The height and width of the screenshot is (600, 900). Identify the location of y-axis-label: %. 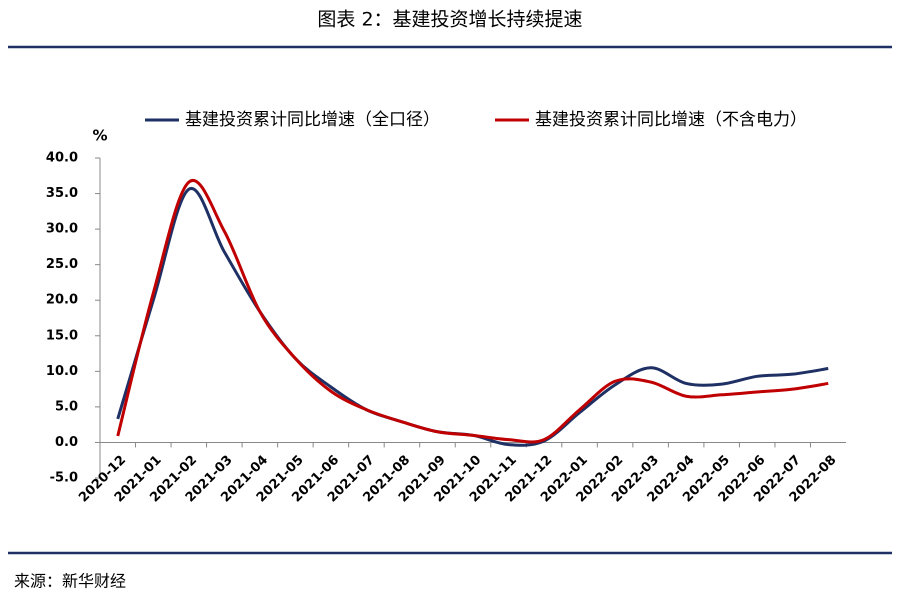
(99, 136).